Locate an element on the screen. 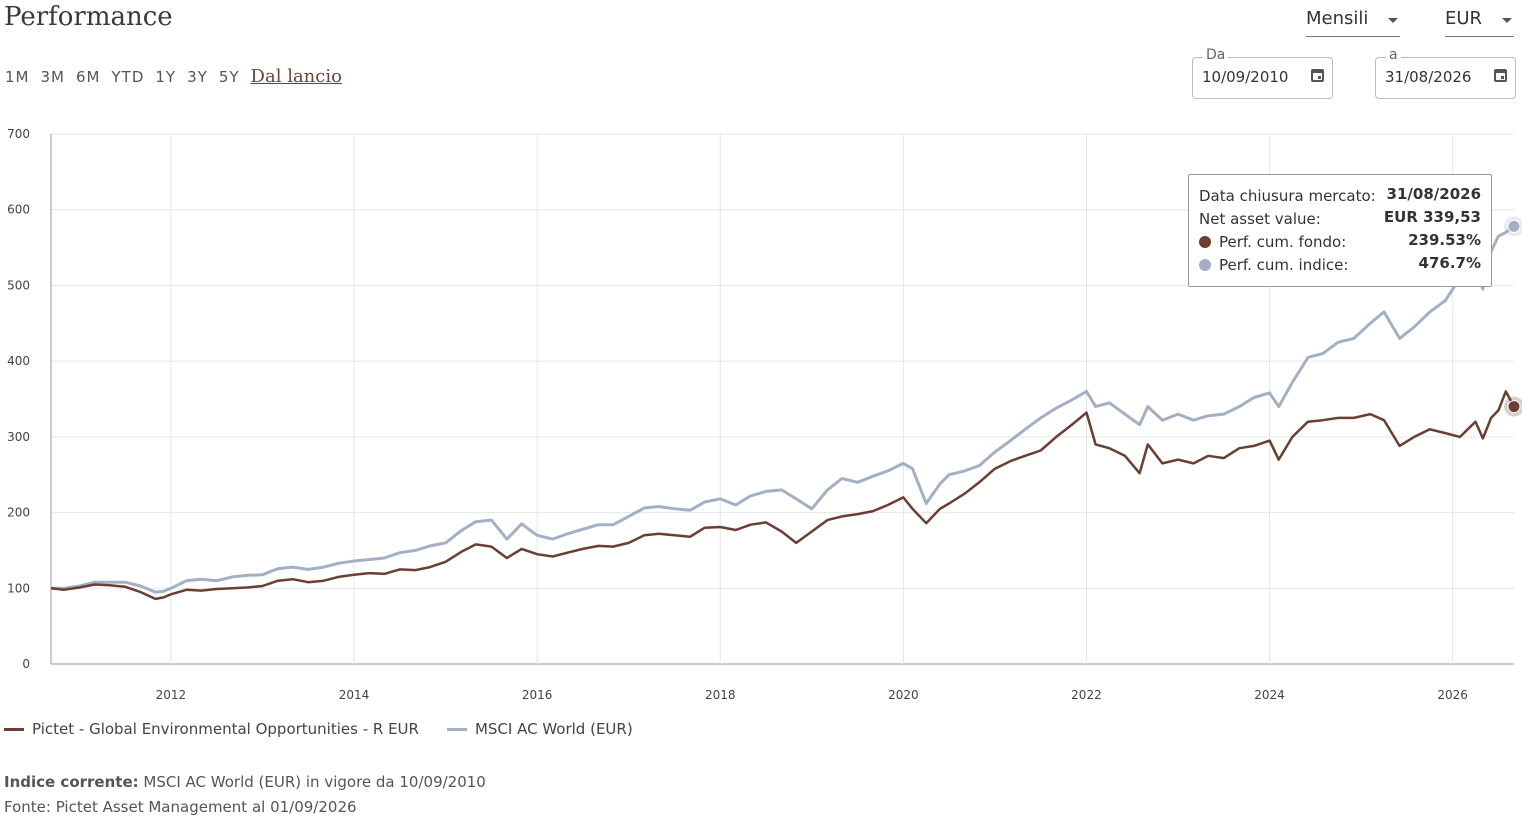 This screenshot has height=820, width=1522. range-tab-1y: 1Y is located at coordinates (166, 77).